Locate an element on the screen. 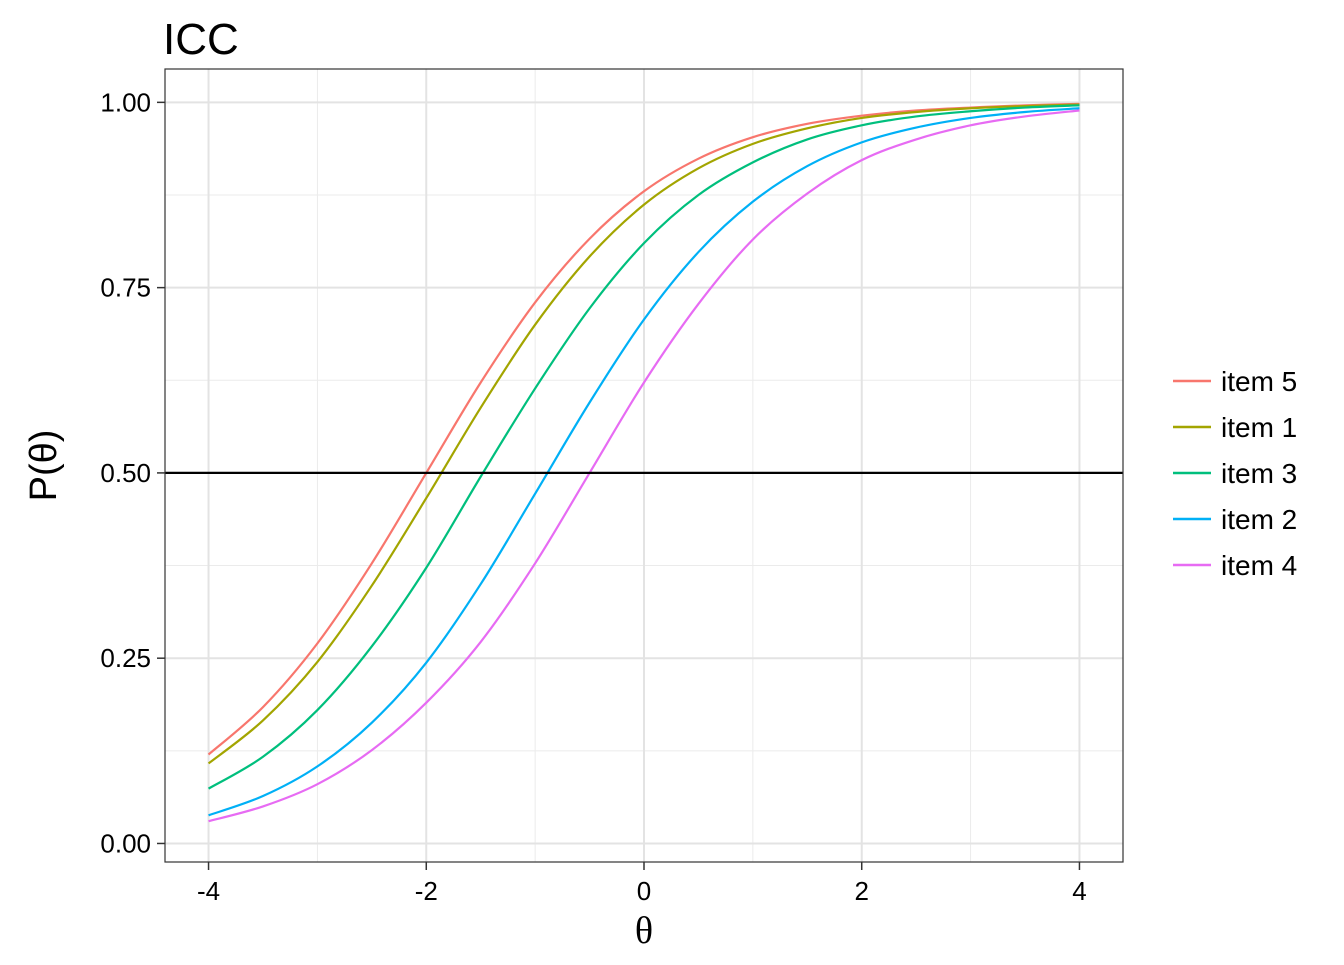  legend-label: item 5 is located at coordinates (1259, 381).